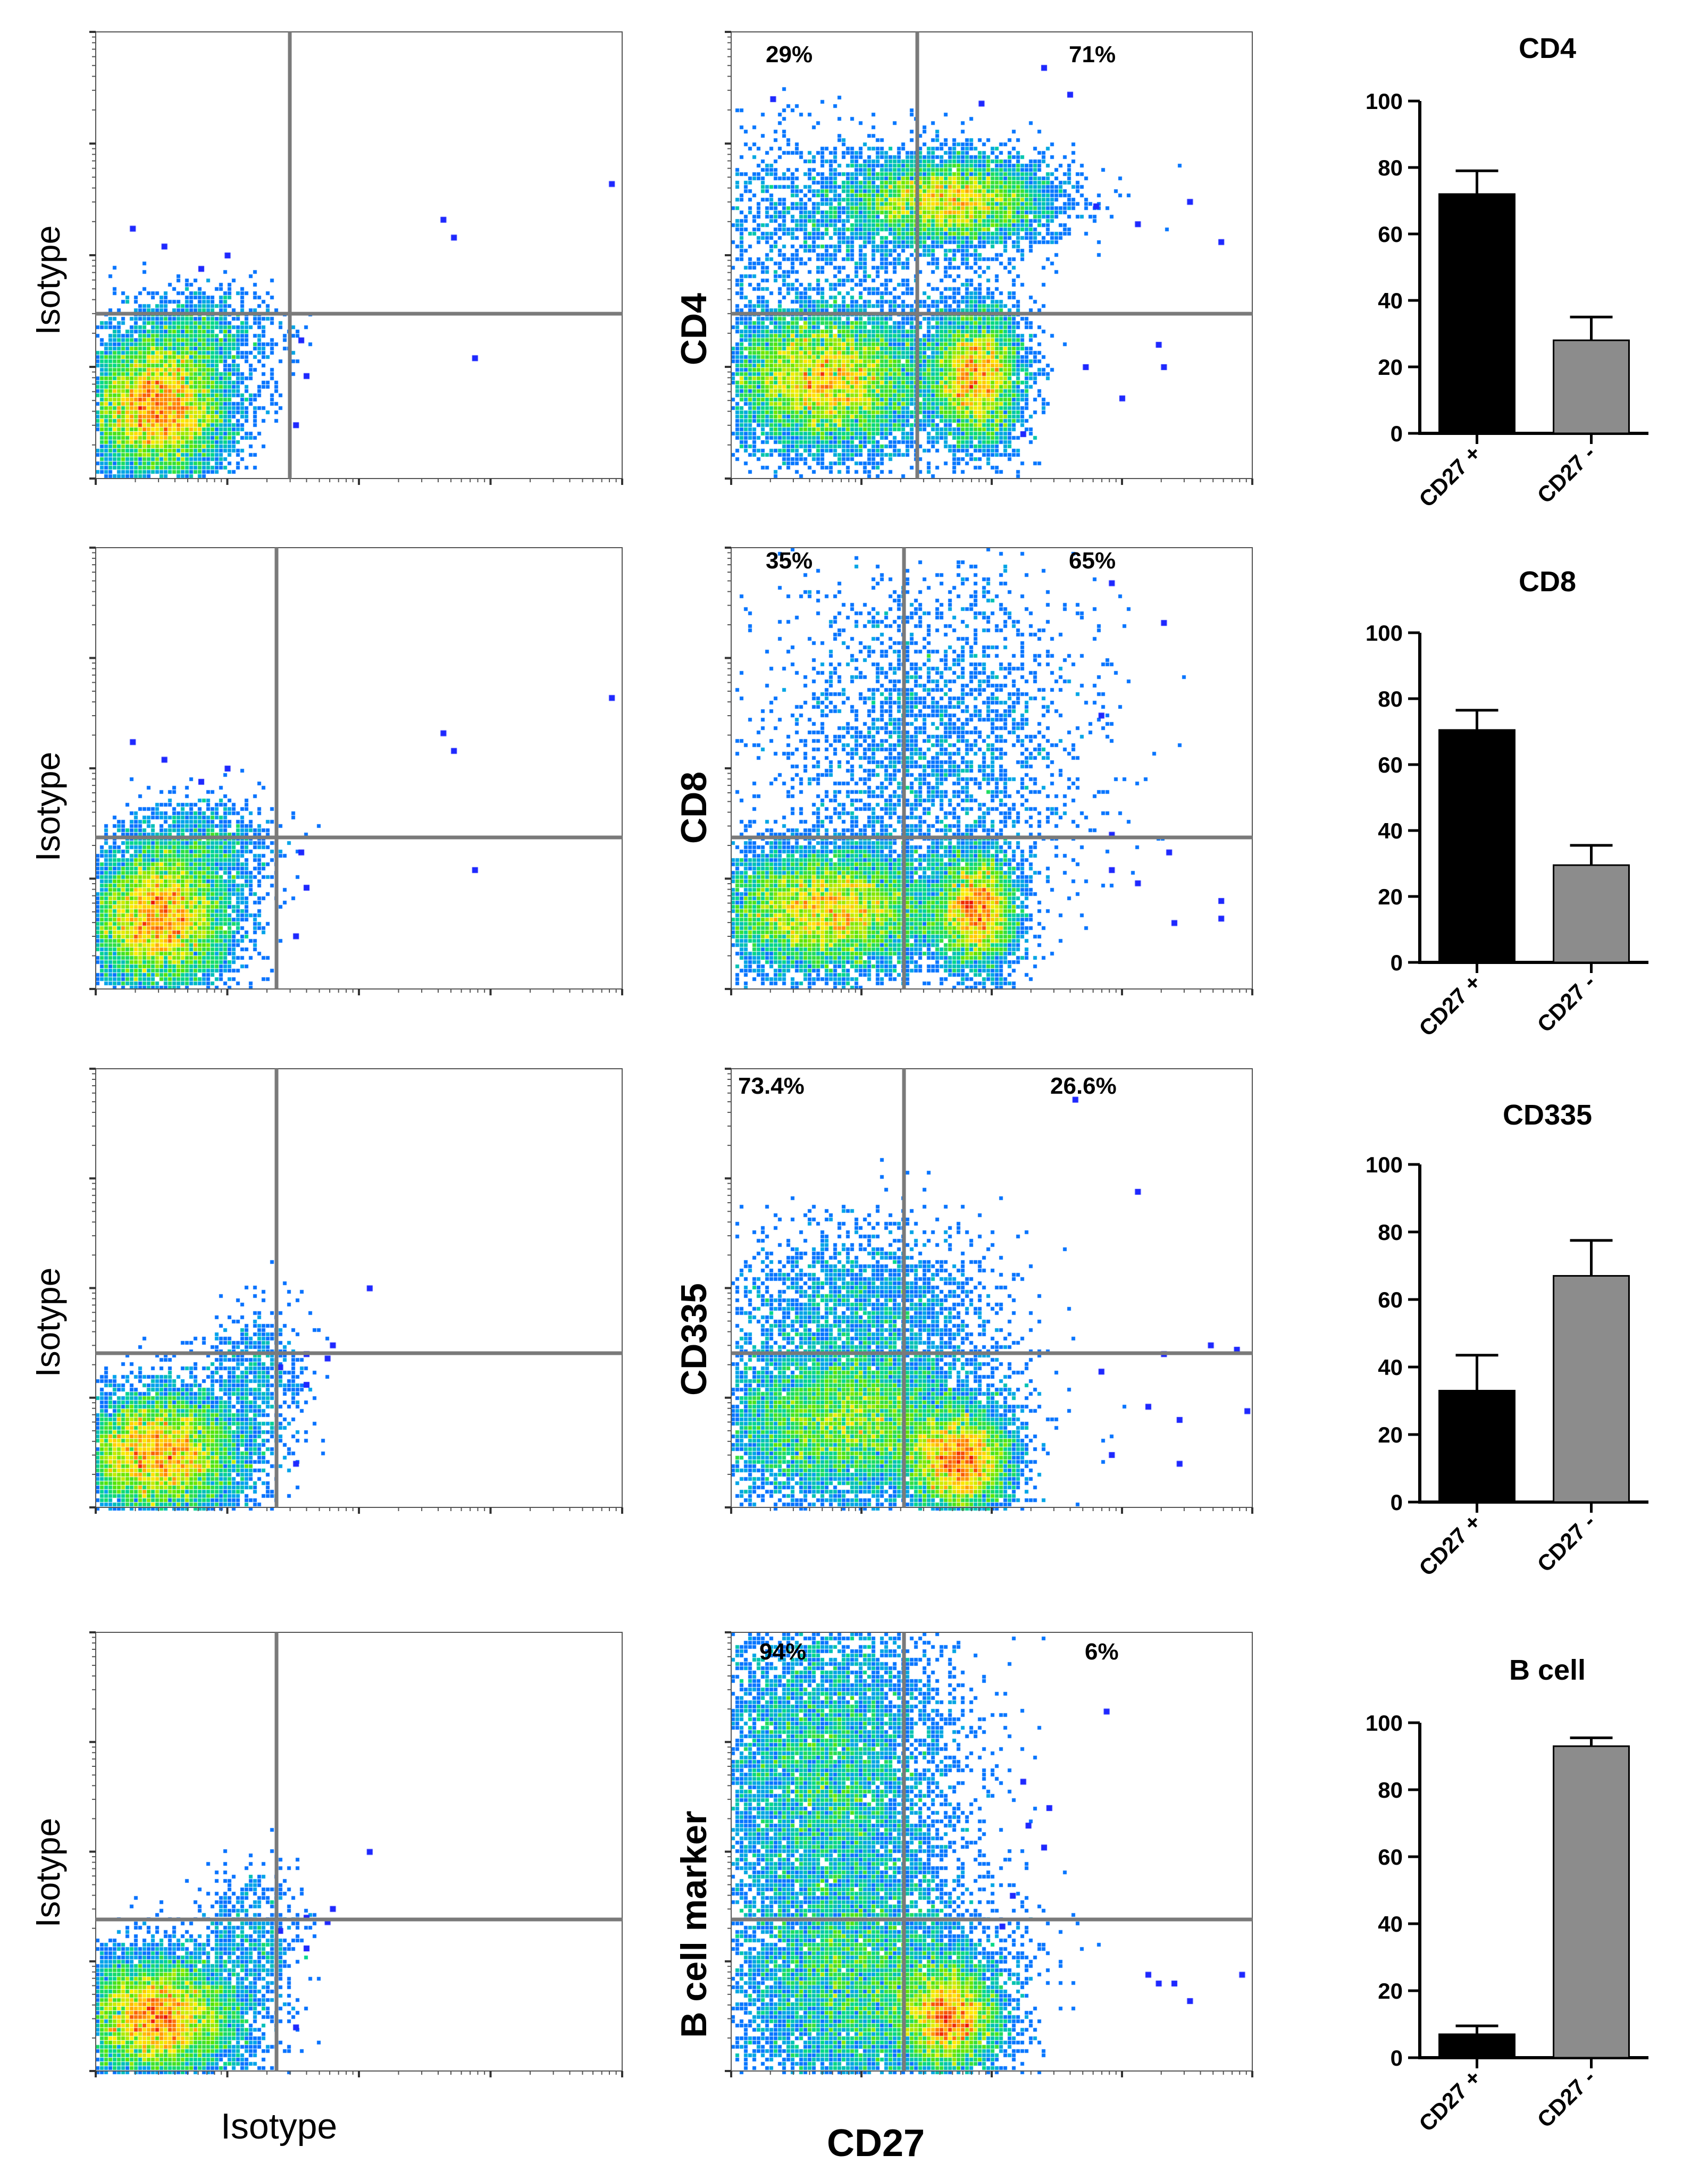  What do you see at coordinates (1092, 561) in the screenshot?
I see `row2-q-right-pct: 65%` at bounding box center [1092, 561].